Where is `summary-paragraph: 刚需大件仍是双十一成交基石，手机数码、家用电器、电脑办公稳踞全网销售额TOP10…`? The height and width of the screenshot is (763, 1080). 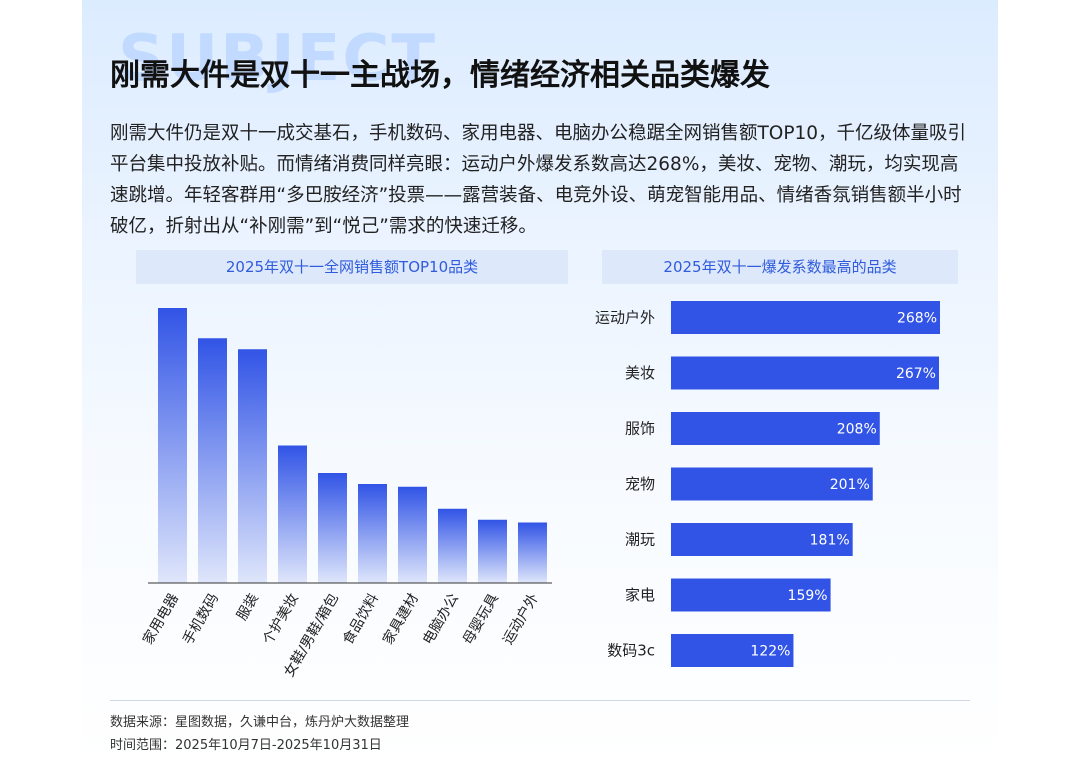 summary-paragraph: 刚需大件仍是双十一成交基石，手机数码、家用电器、电脑办公稳踞全网销售额TOP10… is located at coordinates (538, 180).